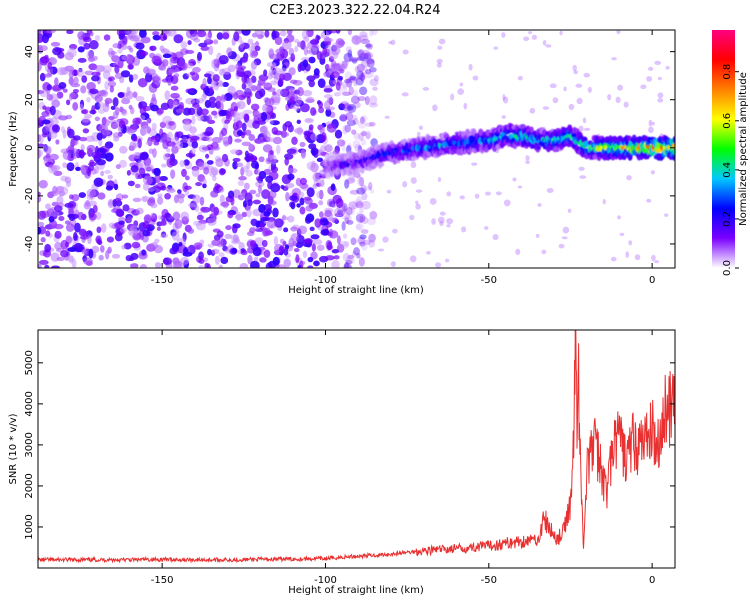 The image size is (750, 600). Describe the element at coordinates (29, 244) in the screenshot. I see `spectrogram-y-tick-label: -40` at that location.